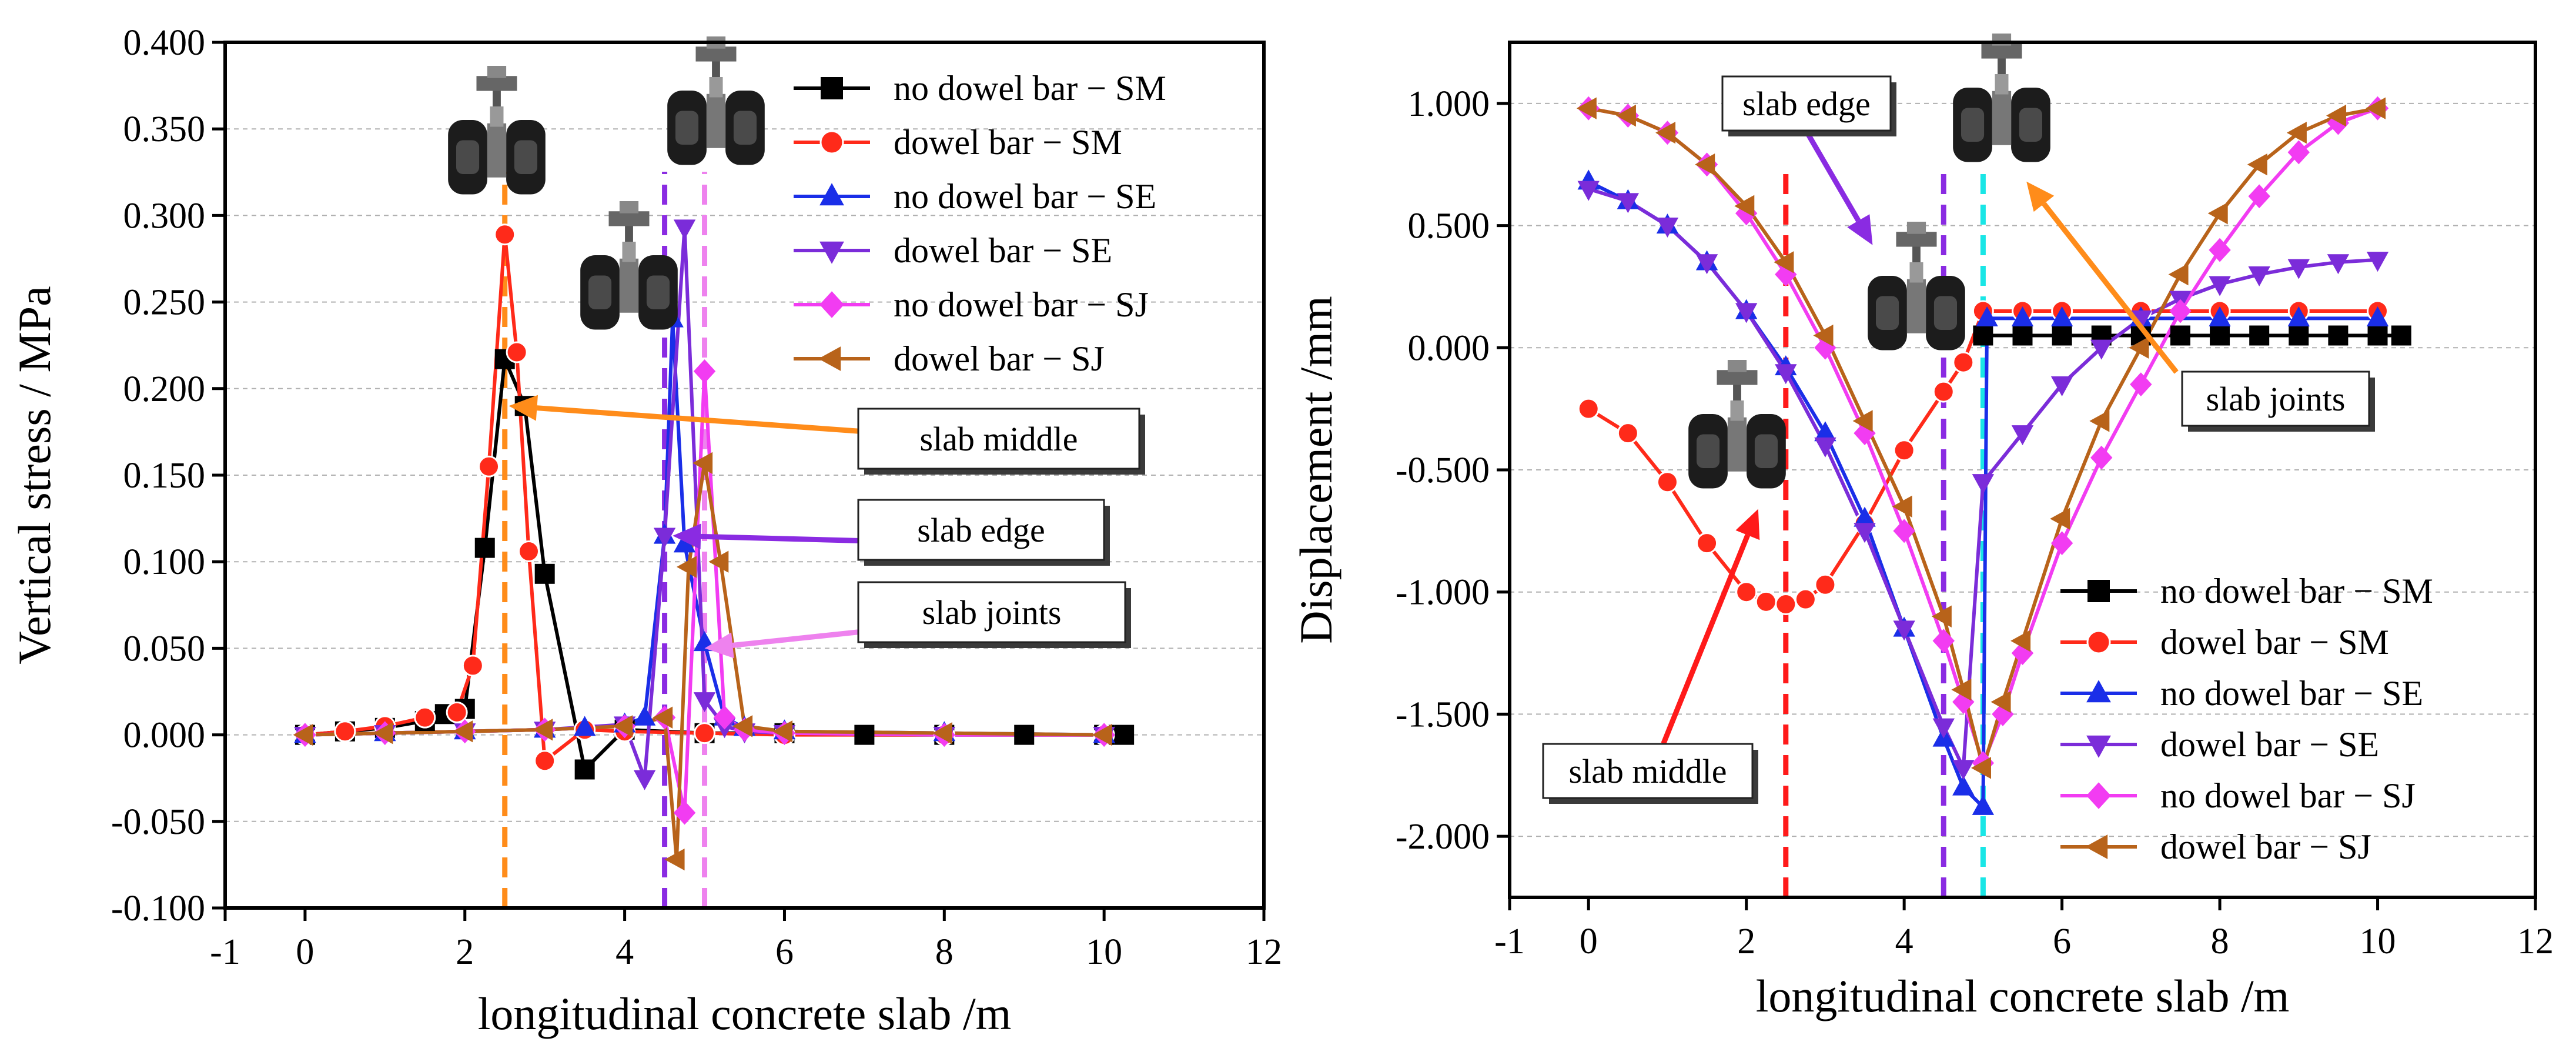 Image resolution: width=2576 pixels, height=1055 pixels. I want to click on y-tick-label: 0.050, so click(164, 649).